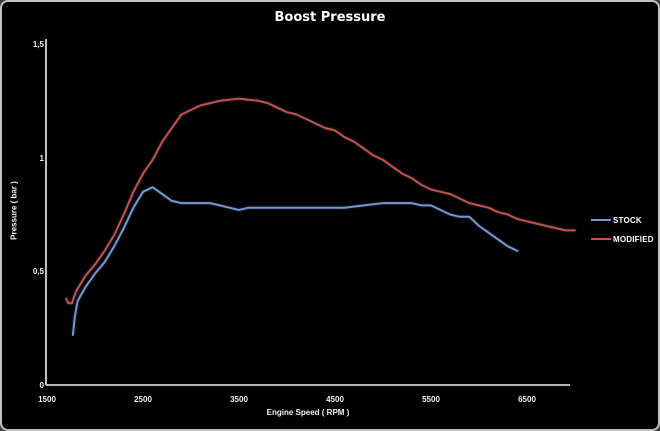  I want to click on x-tick-label: 5500, so click(431, 399).